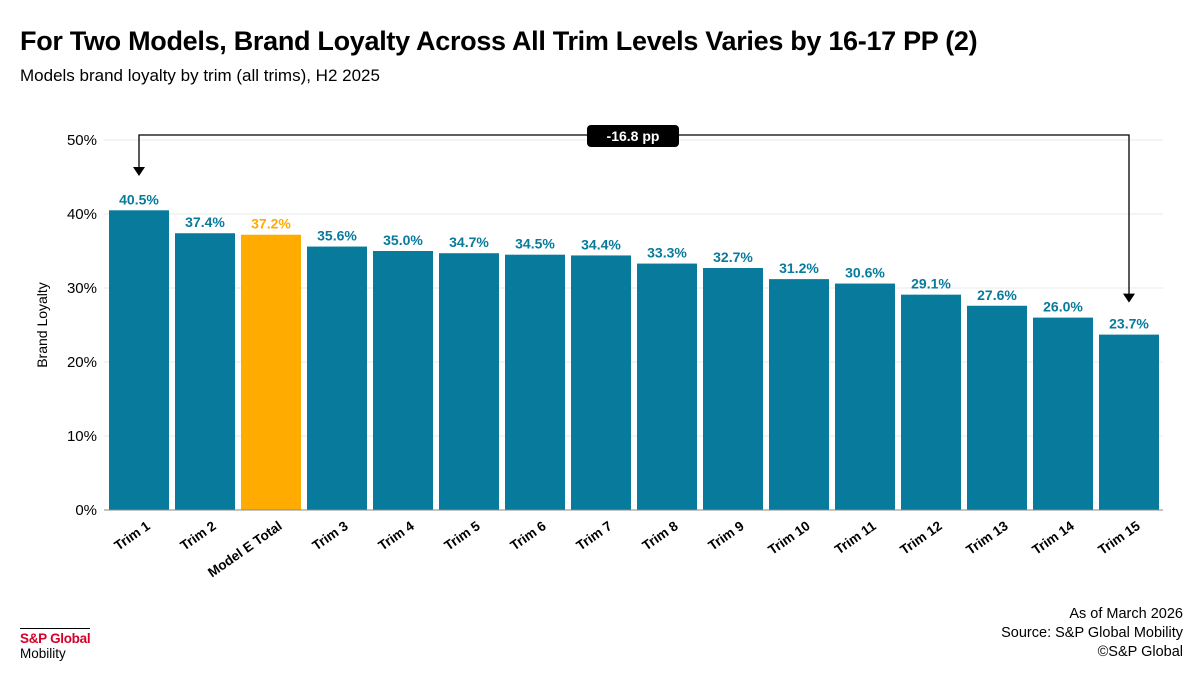 The image size is (1200, 676). I want to click on x-tick-label: Trim 12, so click(920, 537).